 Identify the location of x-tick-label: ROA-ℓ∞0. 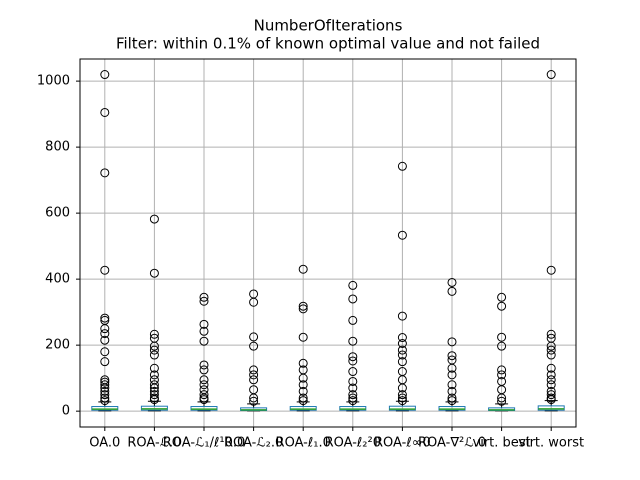
(402, 443).